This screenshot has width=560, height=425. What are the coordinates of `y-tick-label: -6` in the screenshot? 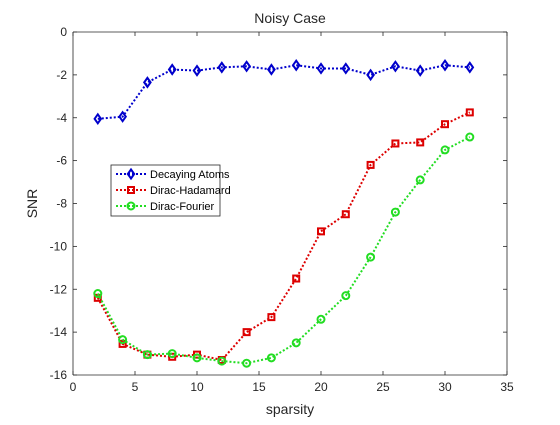 It's located at (61, 161).